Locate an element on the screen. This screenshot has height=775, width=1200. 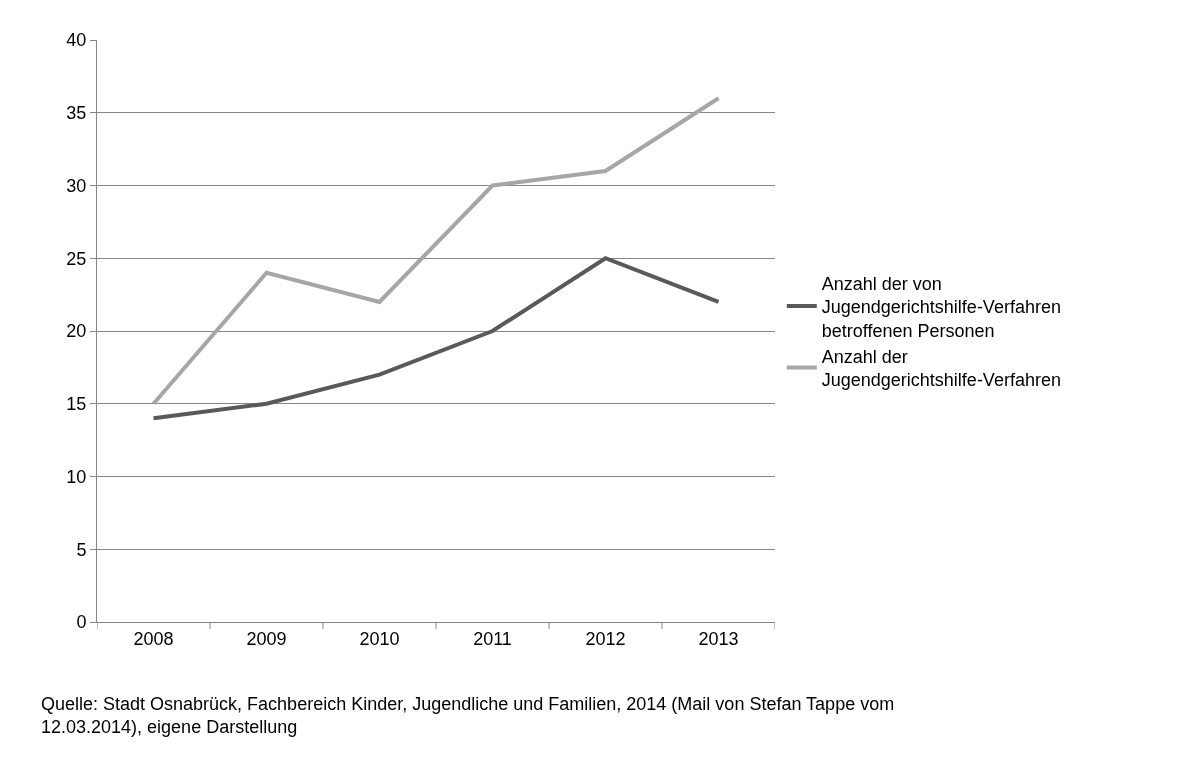
x-tick-label: 2012 is located at coordinates (605, 638).